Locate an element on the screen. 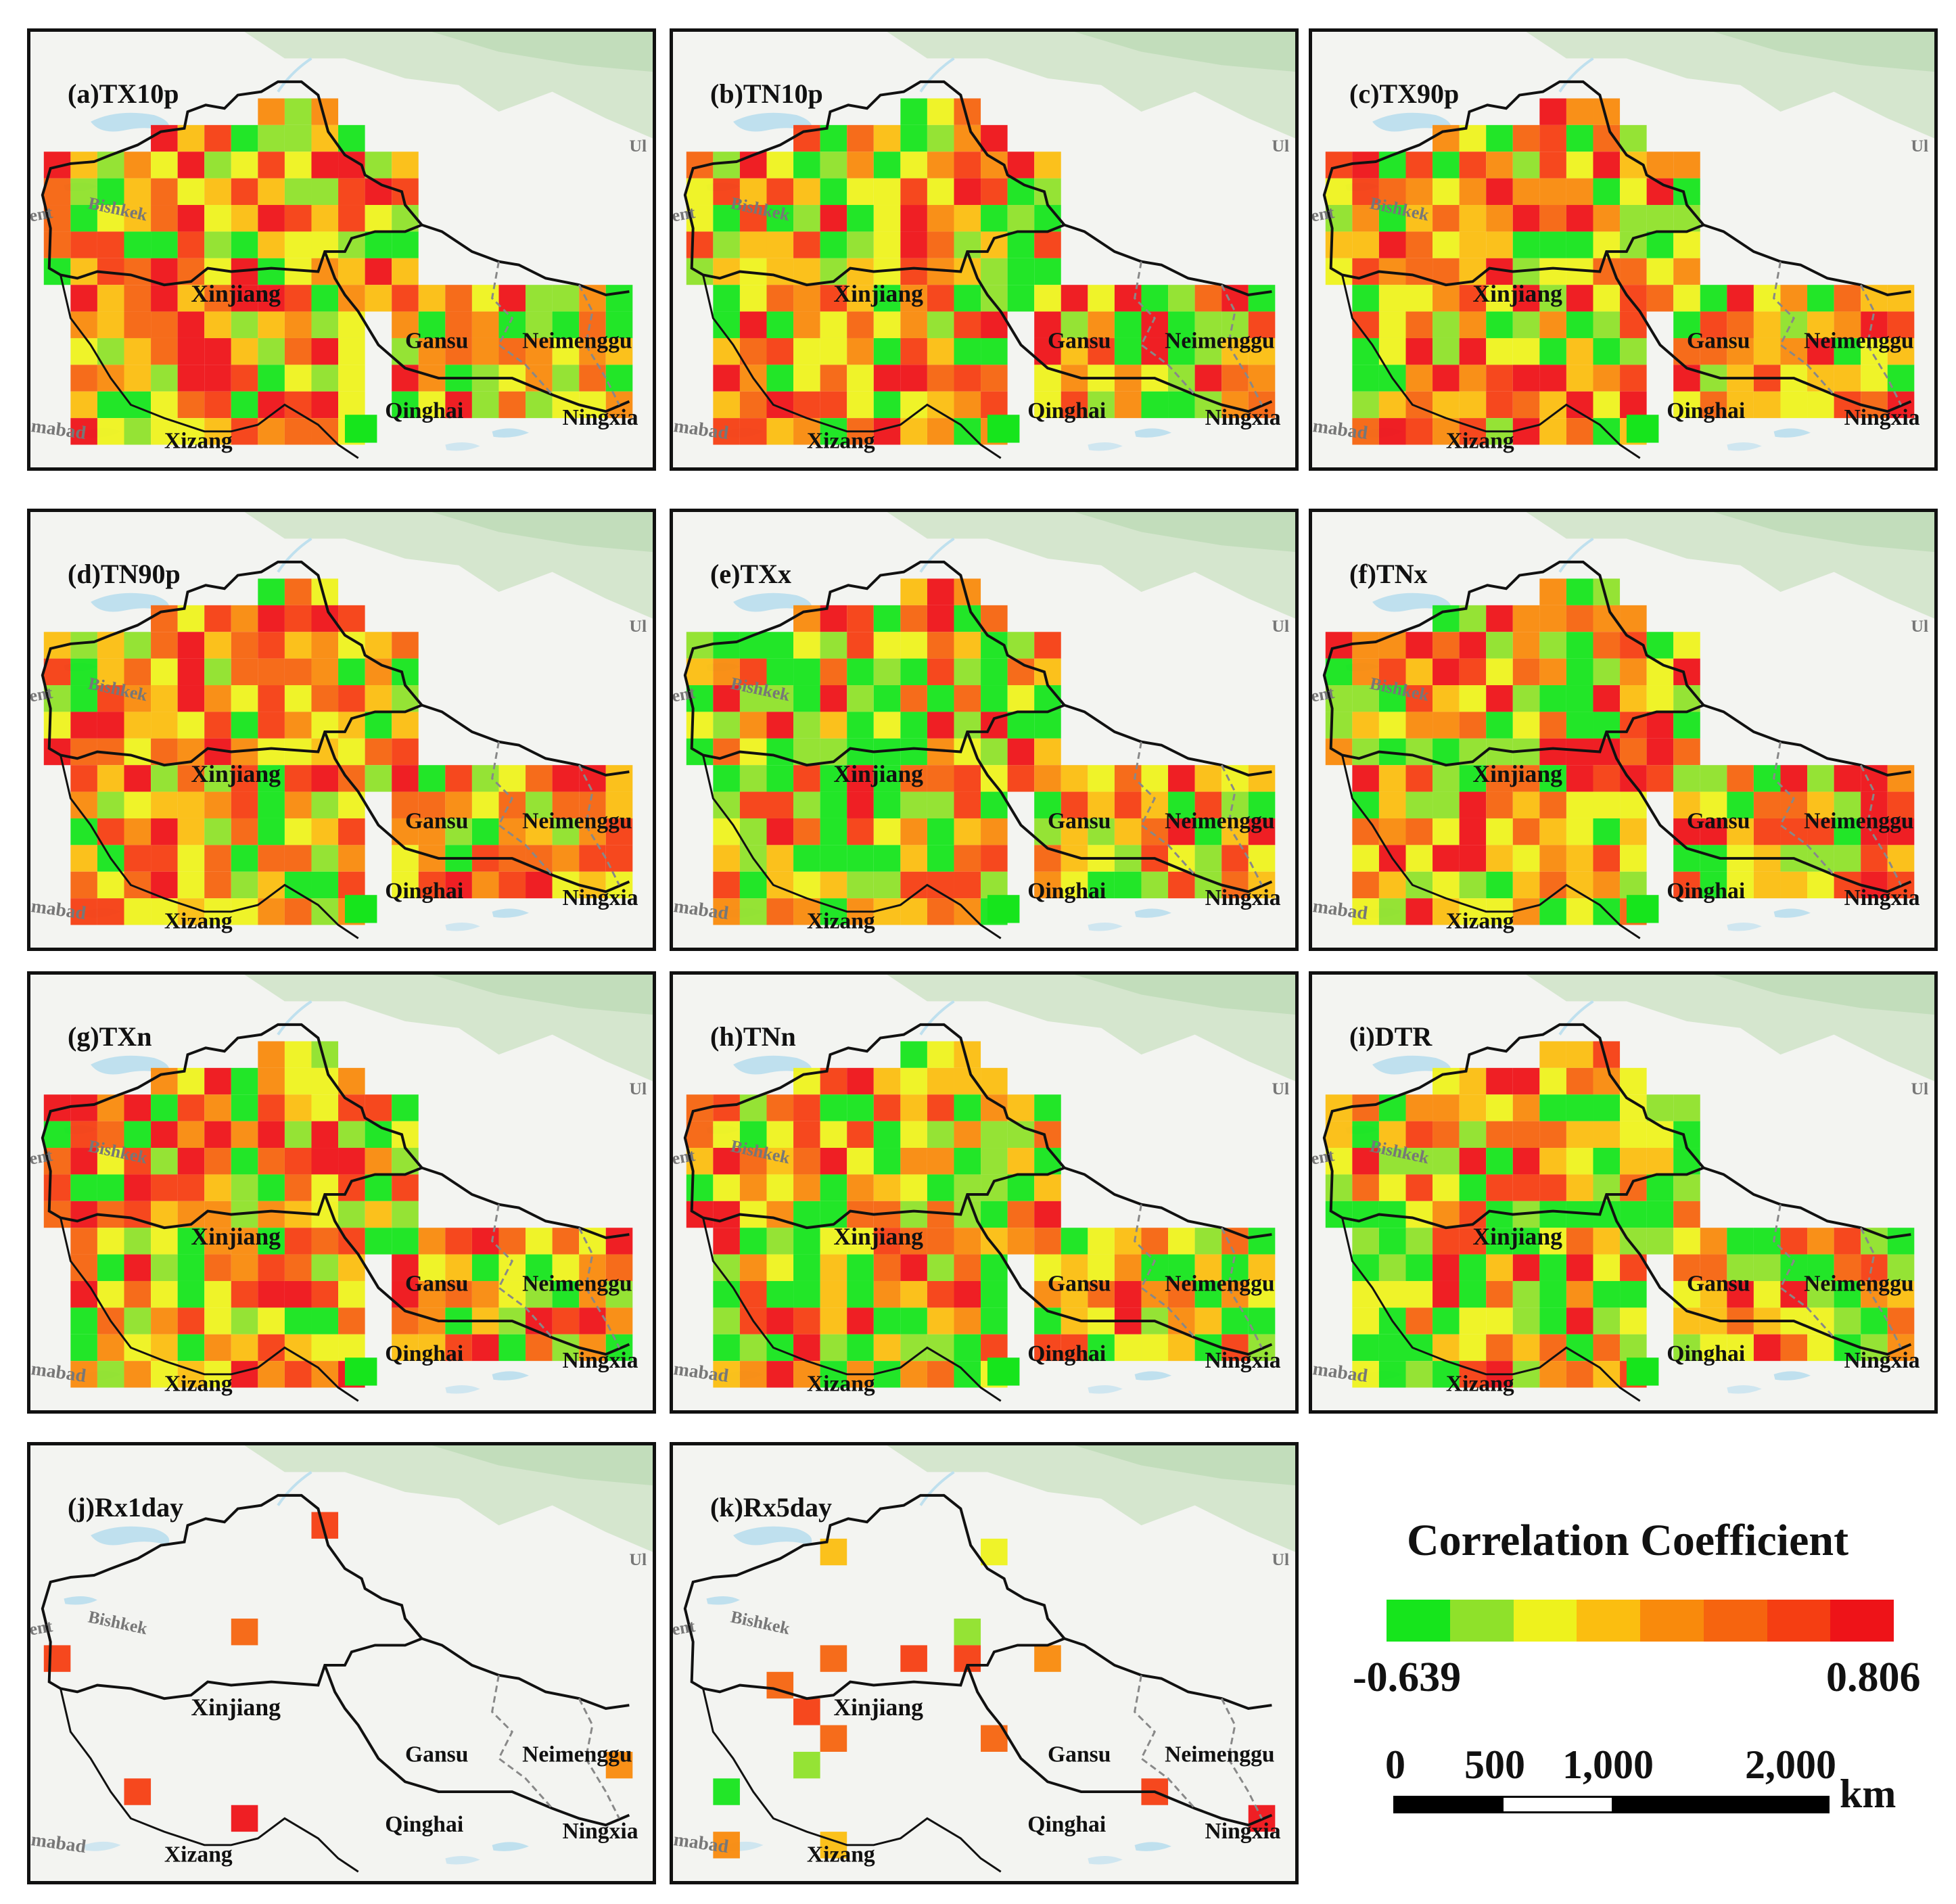 This screenshot has height=1904, width=1956. label-gansu: Gansu is located at coordinates (1079, 1285).